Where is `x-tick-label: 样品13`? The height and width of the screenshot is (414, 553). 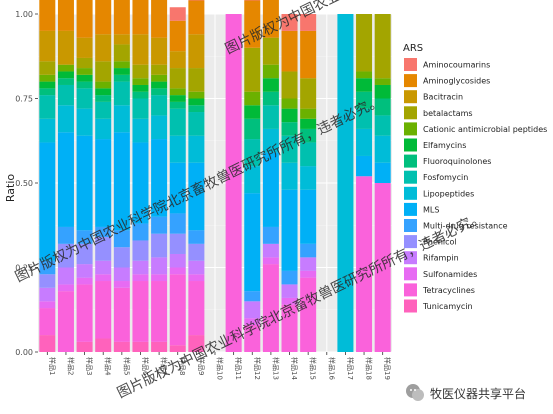 x-tick-label: 样品13 is located at coordinates (275, 368).